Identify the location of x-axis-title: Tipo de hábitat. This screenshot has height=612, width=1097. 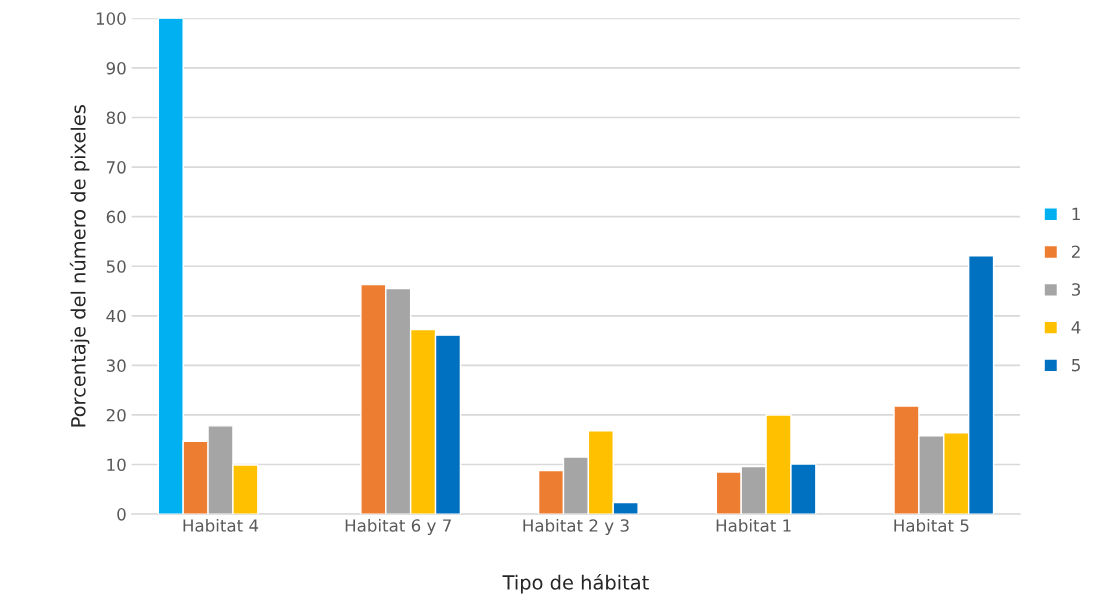
(575, 583).